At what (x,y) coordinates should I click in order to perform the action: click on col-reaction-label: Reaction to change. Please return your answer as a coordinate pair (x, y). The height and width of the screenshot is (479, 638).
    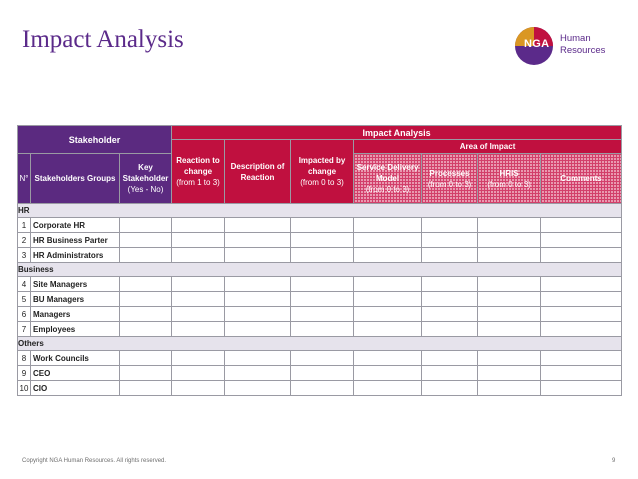
    Looking at the image, I should click on (198, 166).